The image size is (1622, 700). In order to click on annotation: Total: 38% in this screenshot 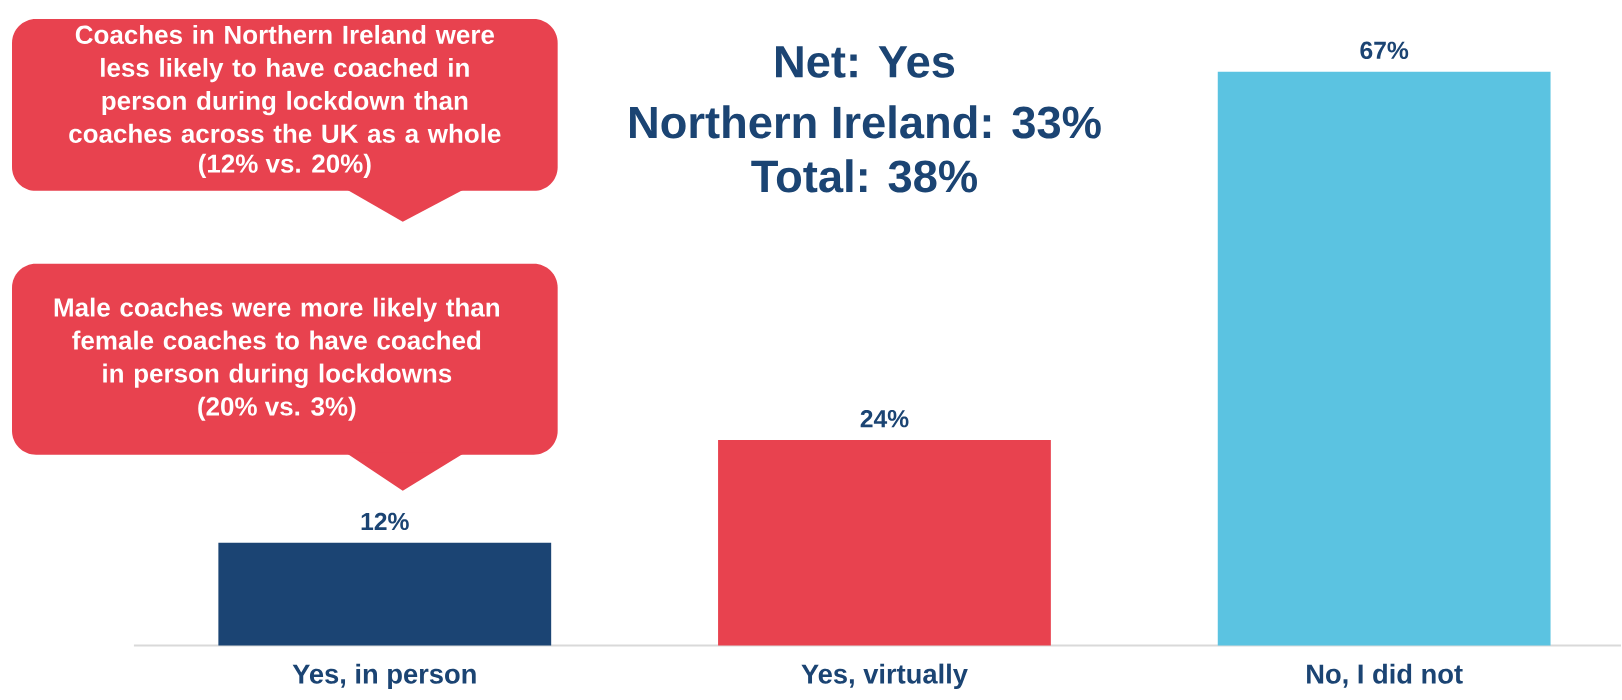, I will do `click(864, 176)`.